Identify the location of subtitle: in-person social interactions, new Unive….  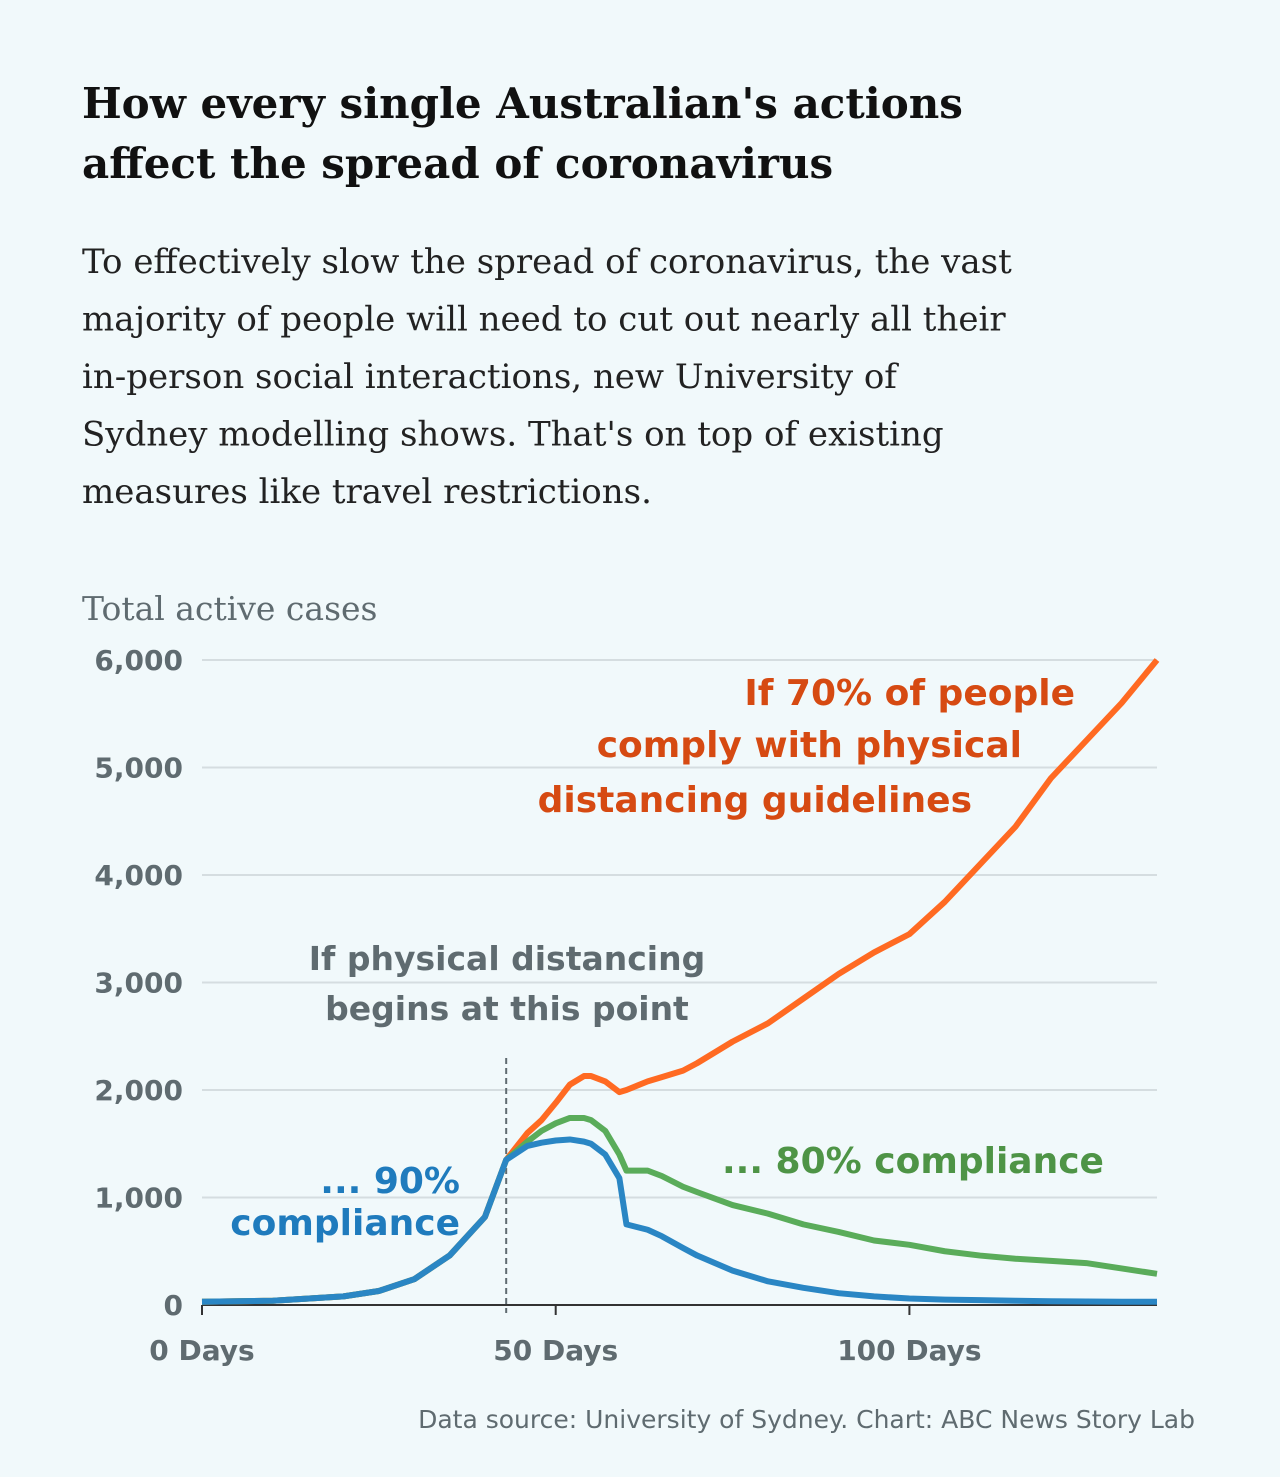
(490, 377).